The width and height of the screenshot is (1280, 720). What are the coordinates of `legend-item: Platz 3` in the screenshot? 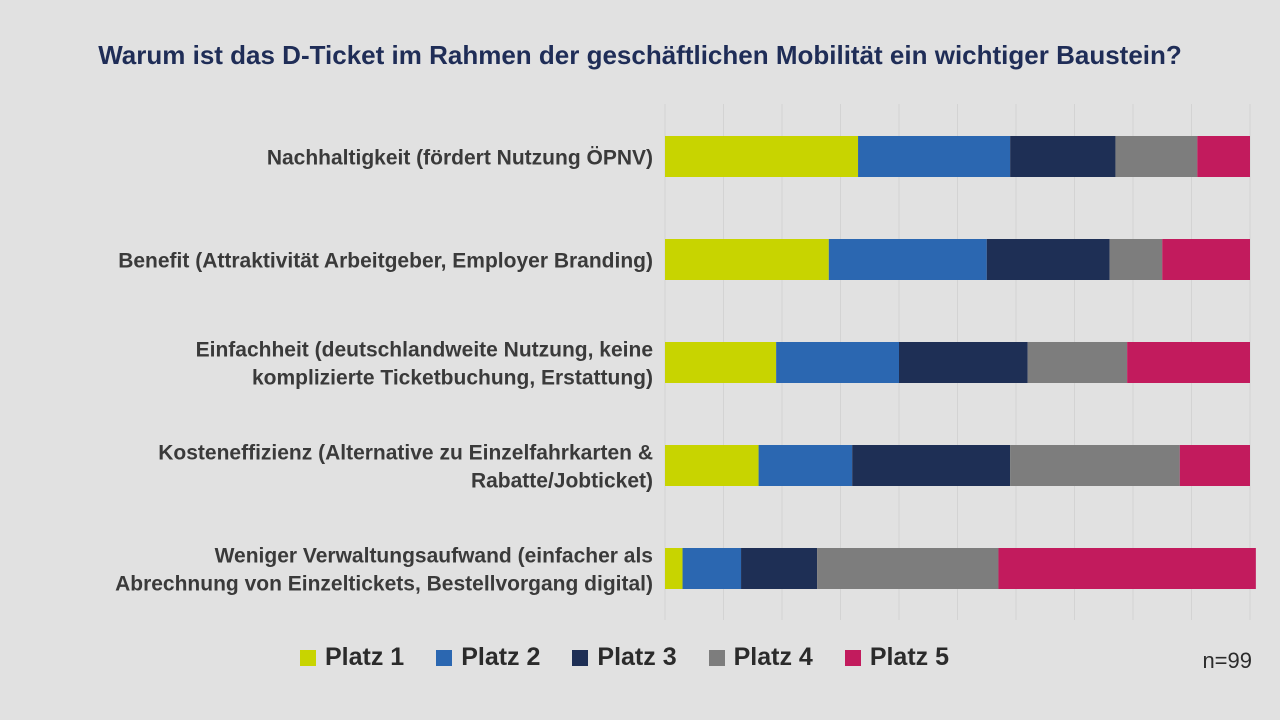 It's located at (624, 657).